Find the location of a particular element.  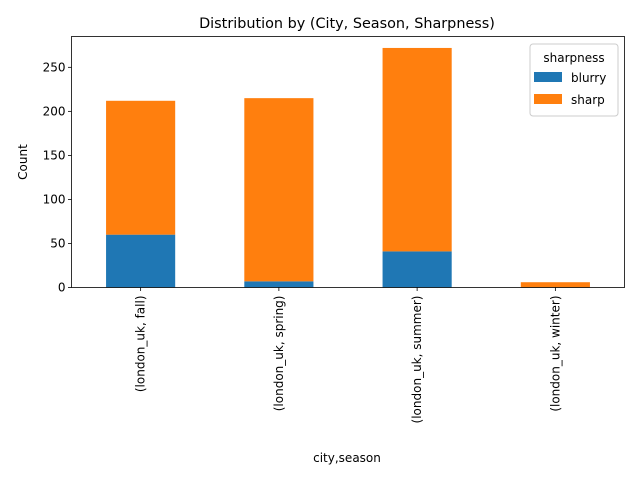

y-tick-label: 150 is located at coordinates (54, 156).